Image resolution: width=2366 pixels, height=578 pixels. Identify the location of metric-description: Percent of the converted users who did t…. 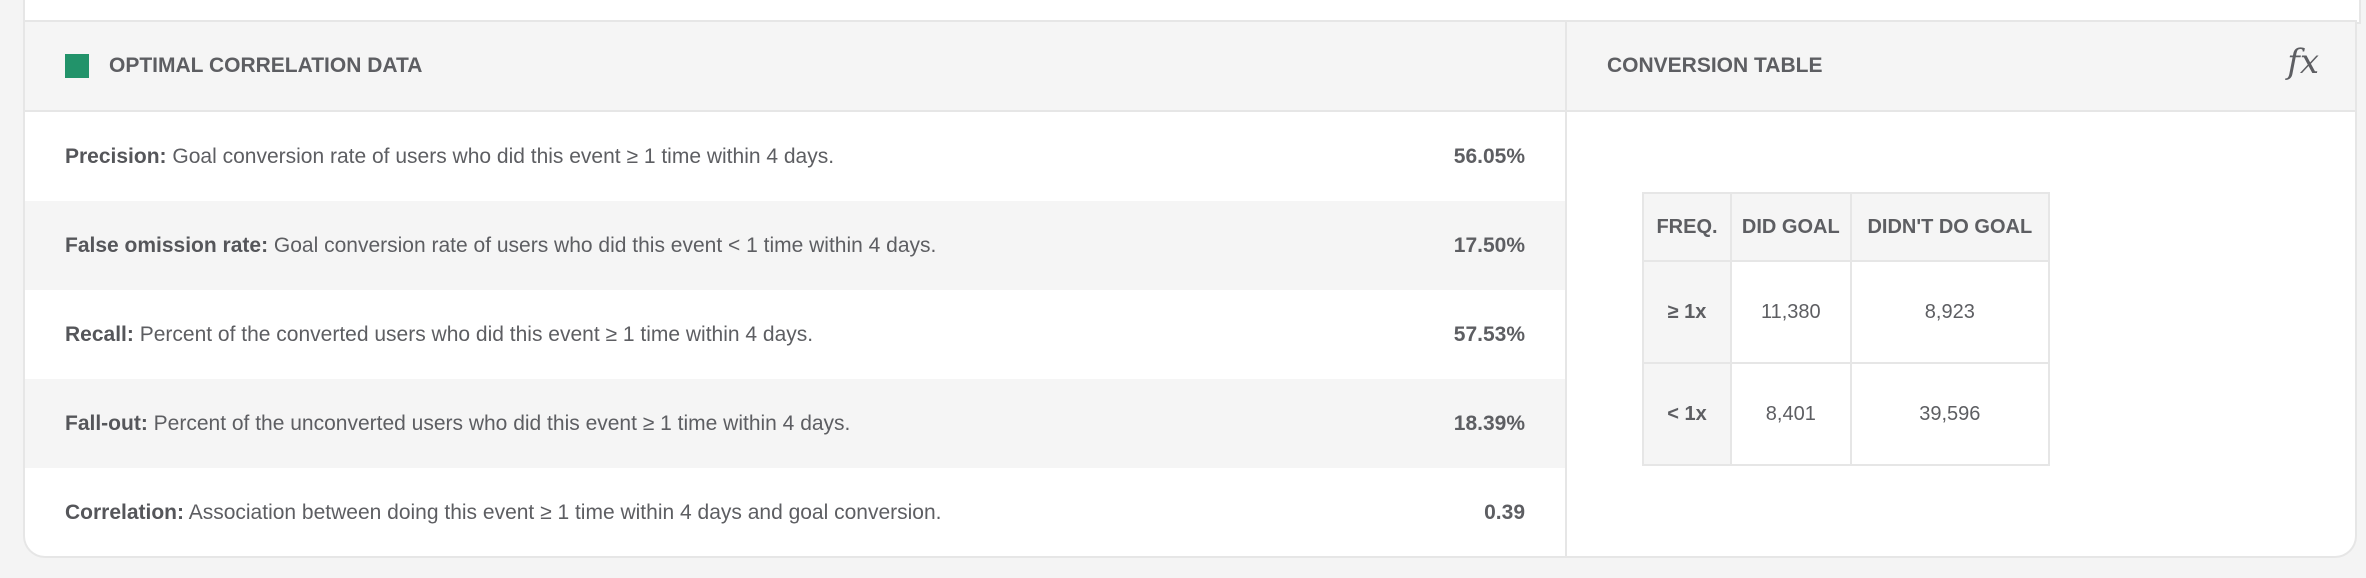
(476, 334).